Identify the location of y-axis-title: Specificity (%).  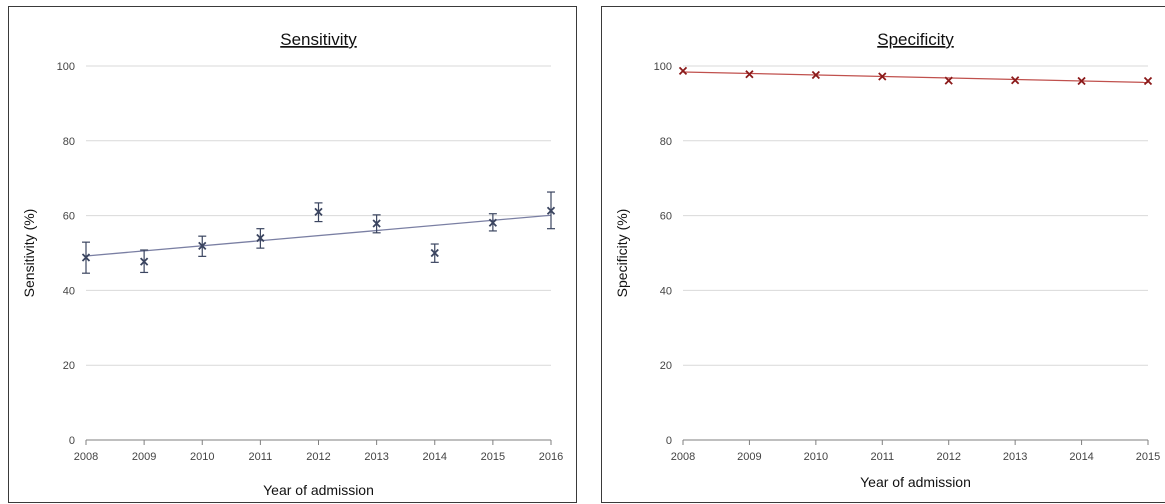
(622, 253).